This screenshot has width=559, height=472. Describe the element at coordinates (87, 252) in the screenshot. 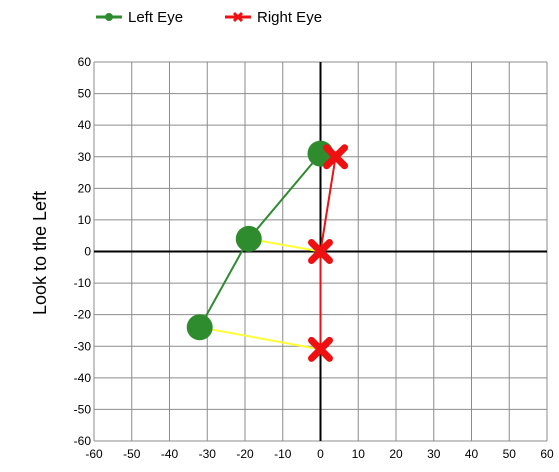

I see `y-tick-label: 0` at that location.